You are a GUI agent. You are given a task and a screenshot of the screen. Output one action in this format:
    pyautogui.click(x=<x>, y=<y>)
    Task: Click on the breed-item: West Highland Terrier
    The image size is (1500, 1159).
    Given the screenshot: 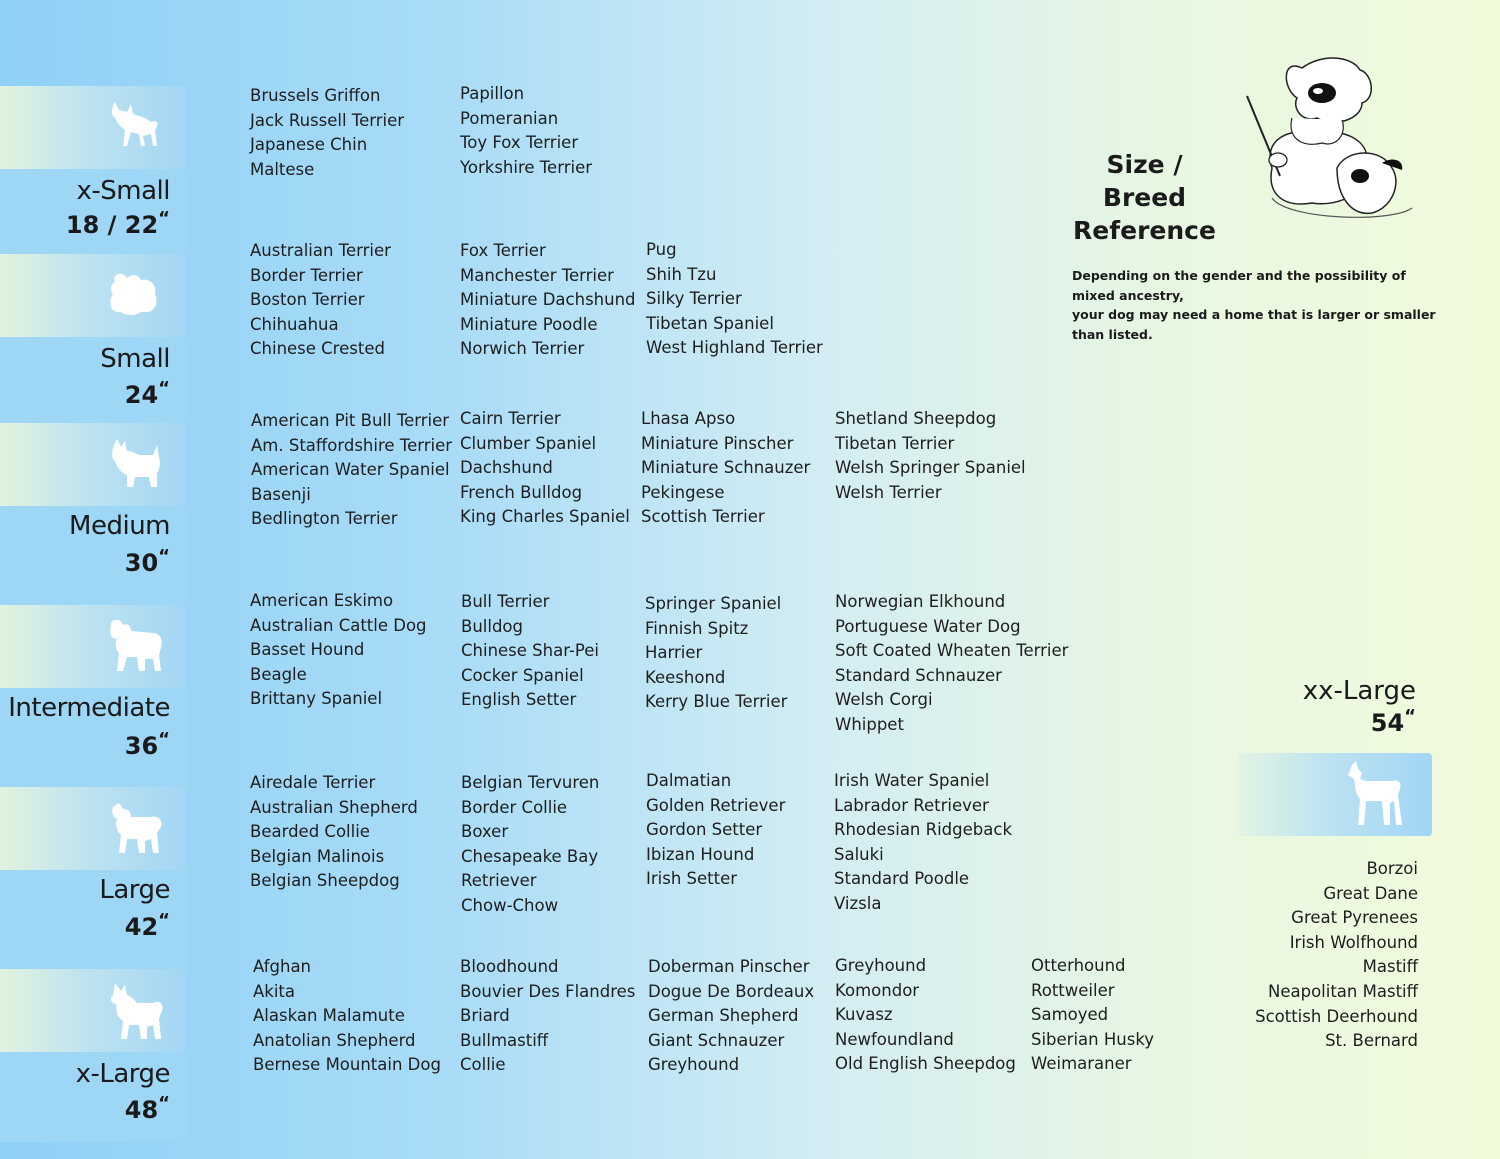 What is the action you would take?
    pyautogui.click(x=734, y=348)
    